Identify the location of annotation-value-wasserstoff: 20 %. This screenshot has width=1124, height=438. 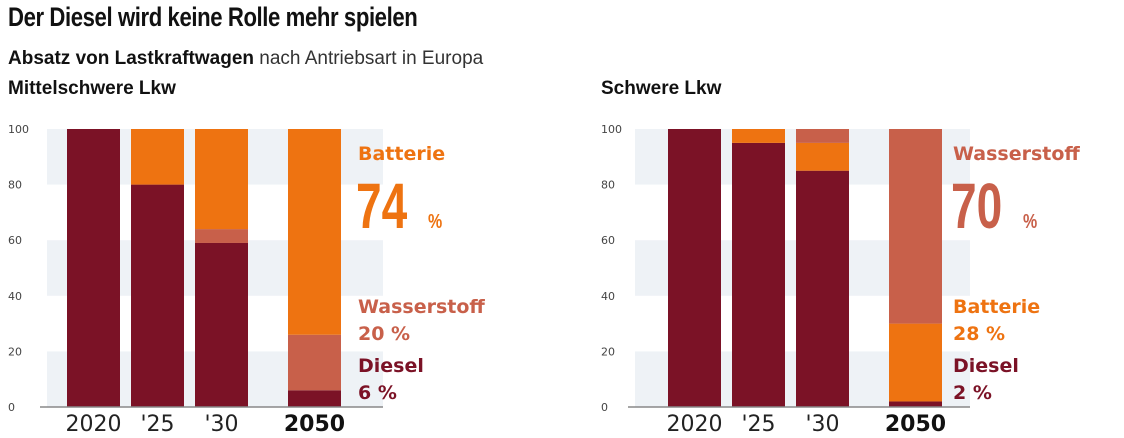
(384, 334).